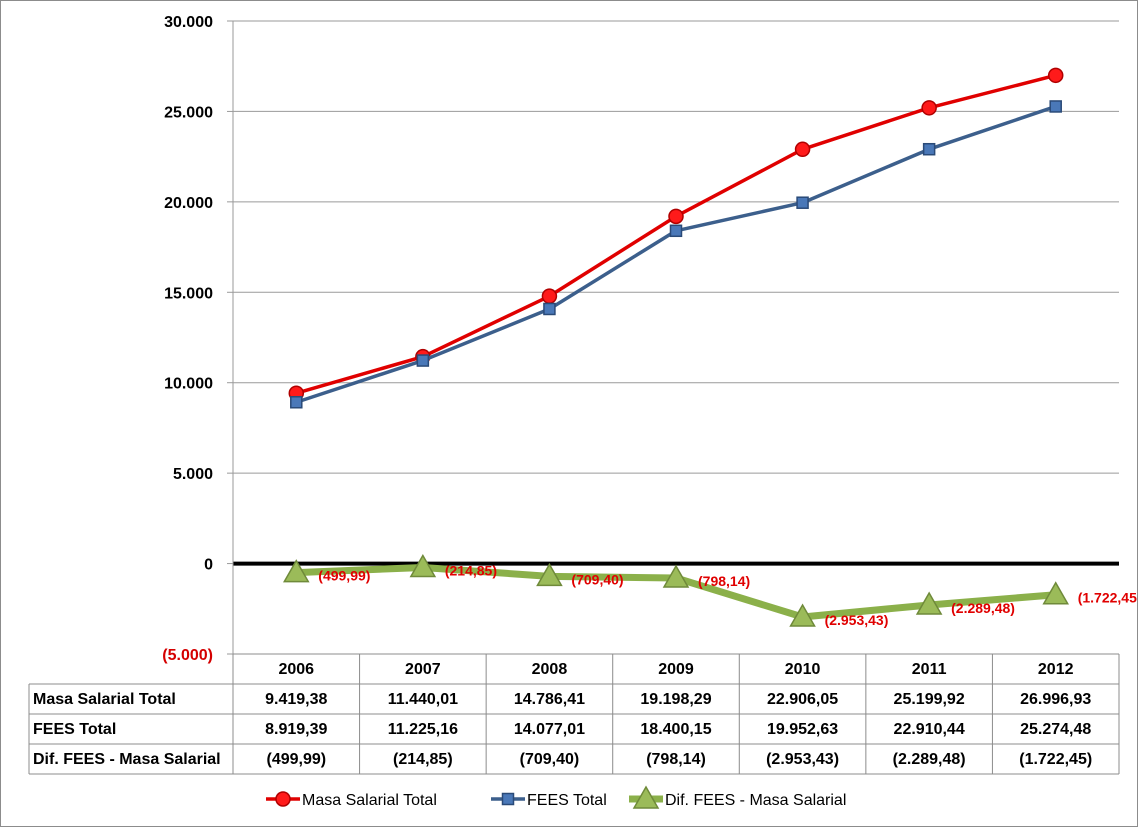  I want to click on legend-label: Masa Salarial Total, so click(369, 800).